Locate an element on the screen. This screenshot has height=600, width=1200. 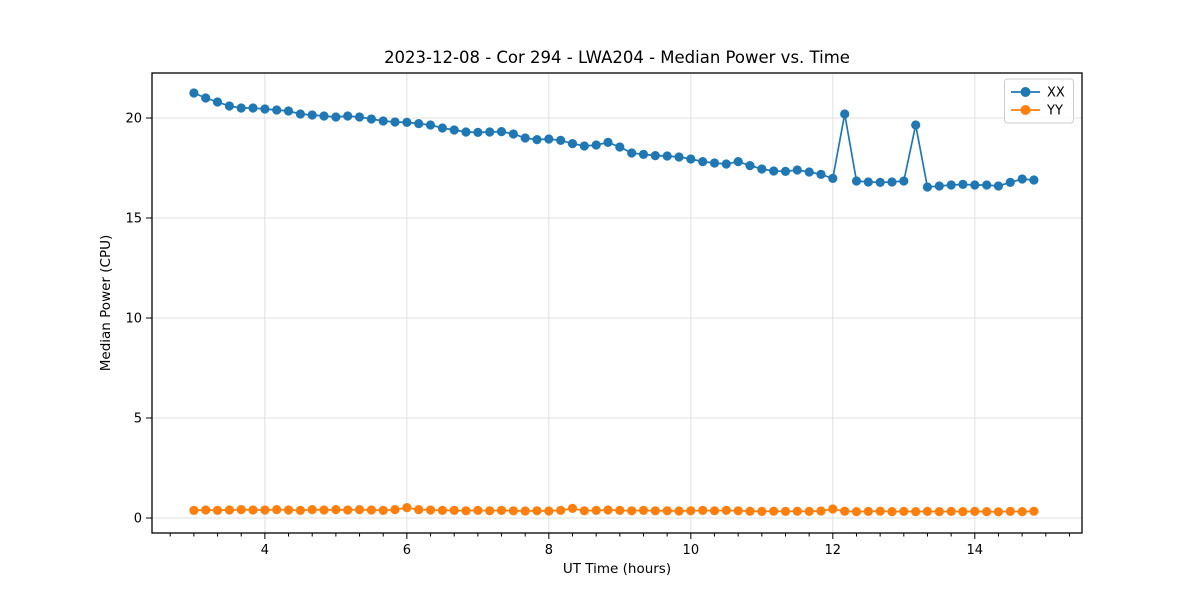
x-tick-label: 8 is located at coordinates (549, 550).